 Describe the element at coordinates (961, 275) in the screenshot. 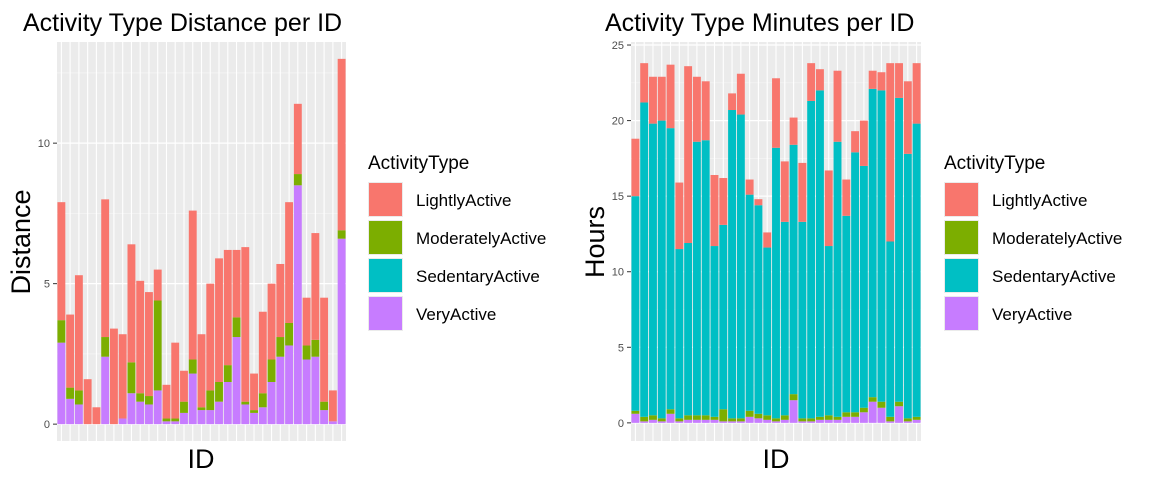

I see `legend-swatch-sedentaryactive` at that location.